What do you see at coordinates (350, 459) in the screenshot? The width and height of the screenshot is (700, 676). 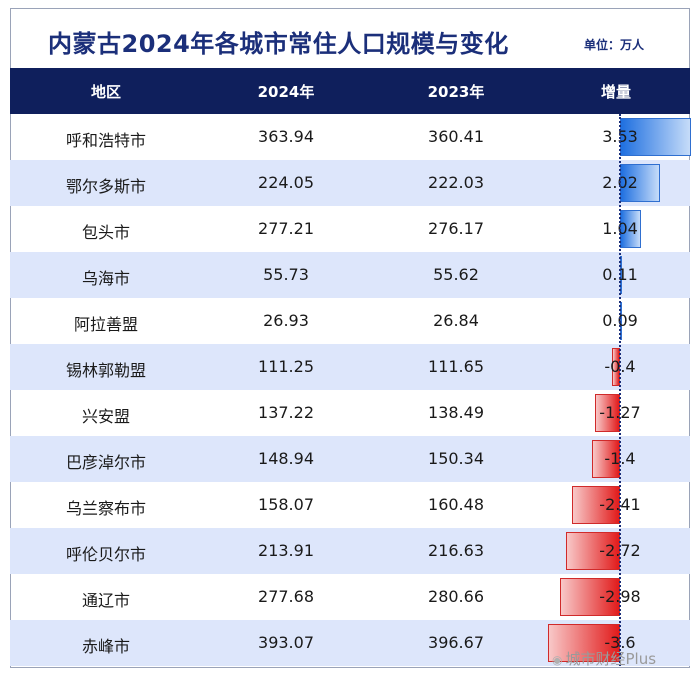 I see `table-row: 巴彦淖尔市 148.94 150.34 -1.4` at bounding box center [350, 459].